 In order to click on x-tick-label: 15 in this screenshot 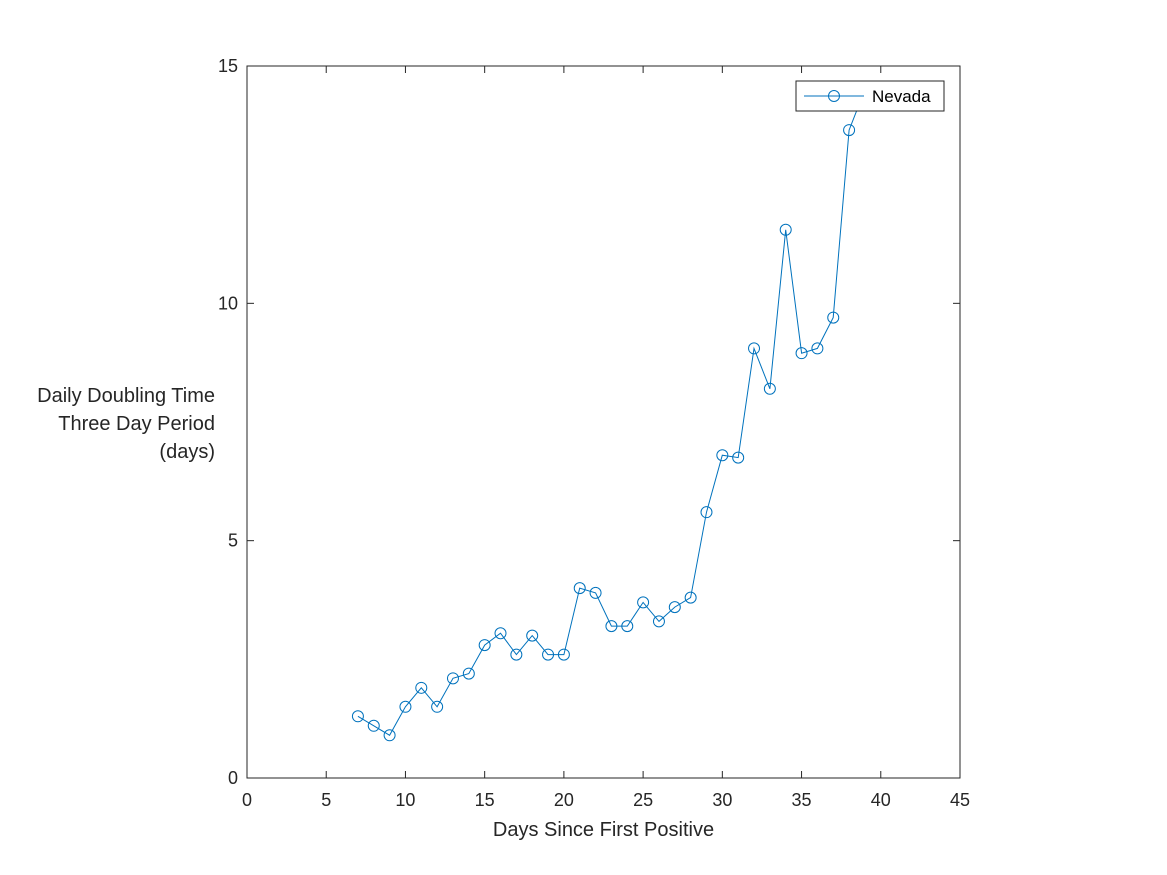, I will do `click(485, 800)`.